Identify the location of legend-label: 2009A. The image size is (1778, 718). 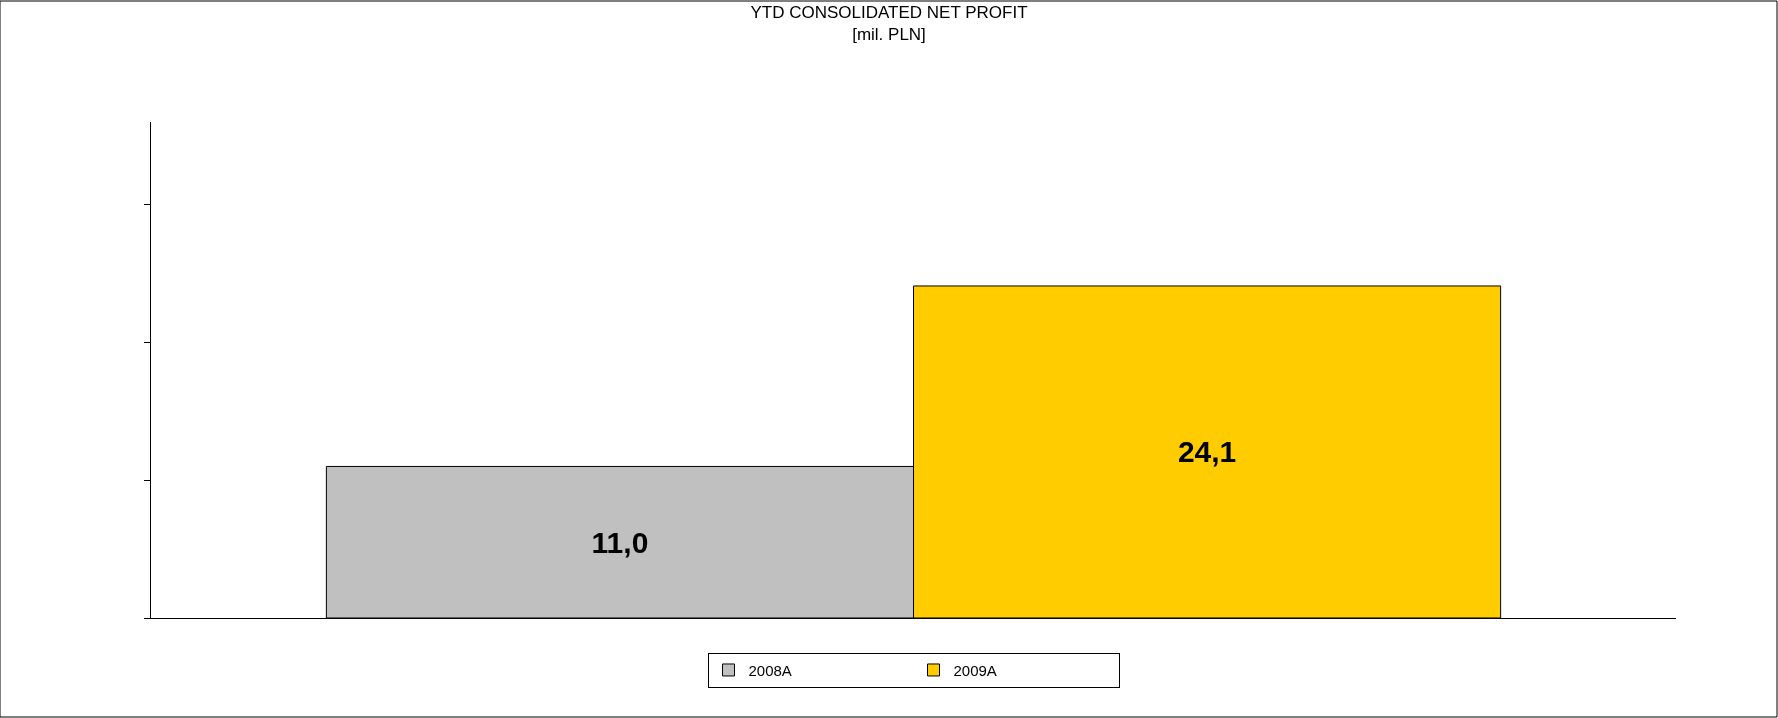
(975, 670).